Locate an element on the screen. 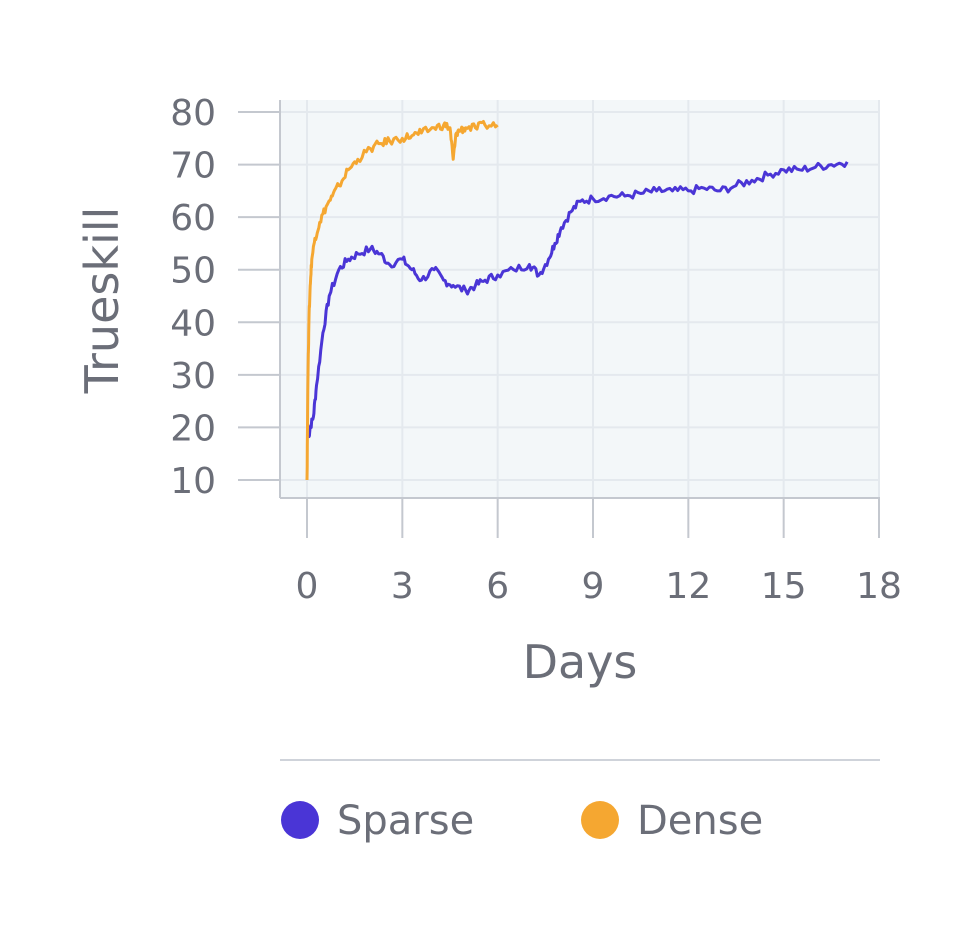 This screenshot has width=980, height=940. legend-label-sparse: Sparse is located at coordinates (405, 821).